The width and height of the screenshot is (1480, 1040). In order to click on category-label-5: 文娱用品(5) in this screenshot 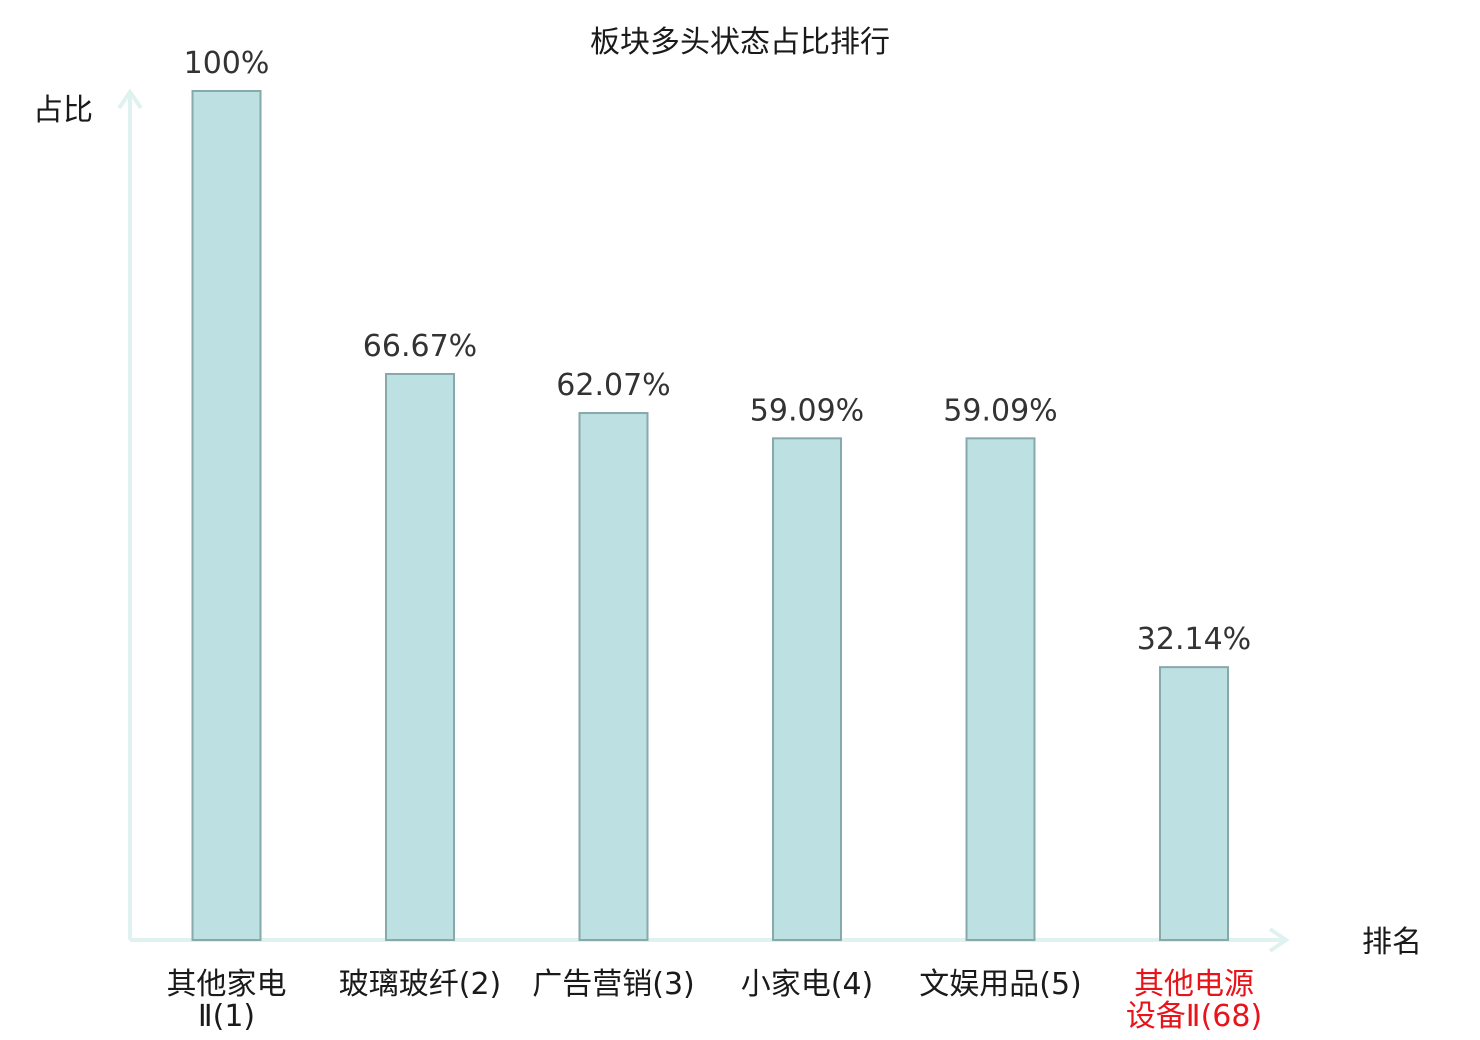, I will do `click(1000, 984)`.